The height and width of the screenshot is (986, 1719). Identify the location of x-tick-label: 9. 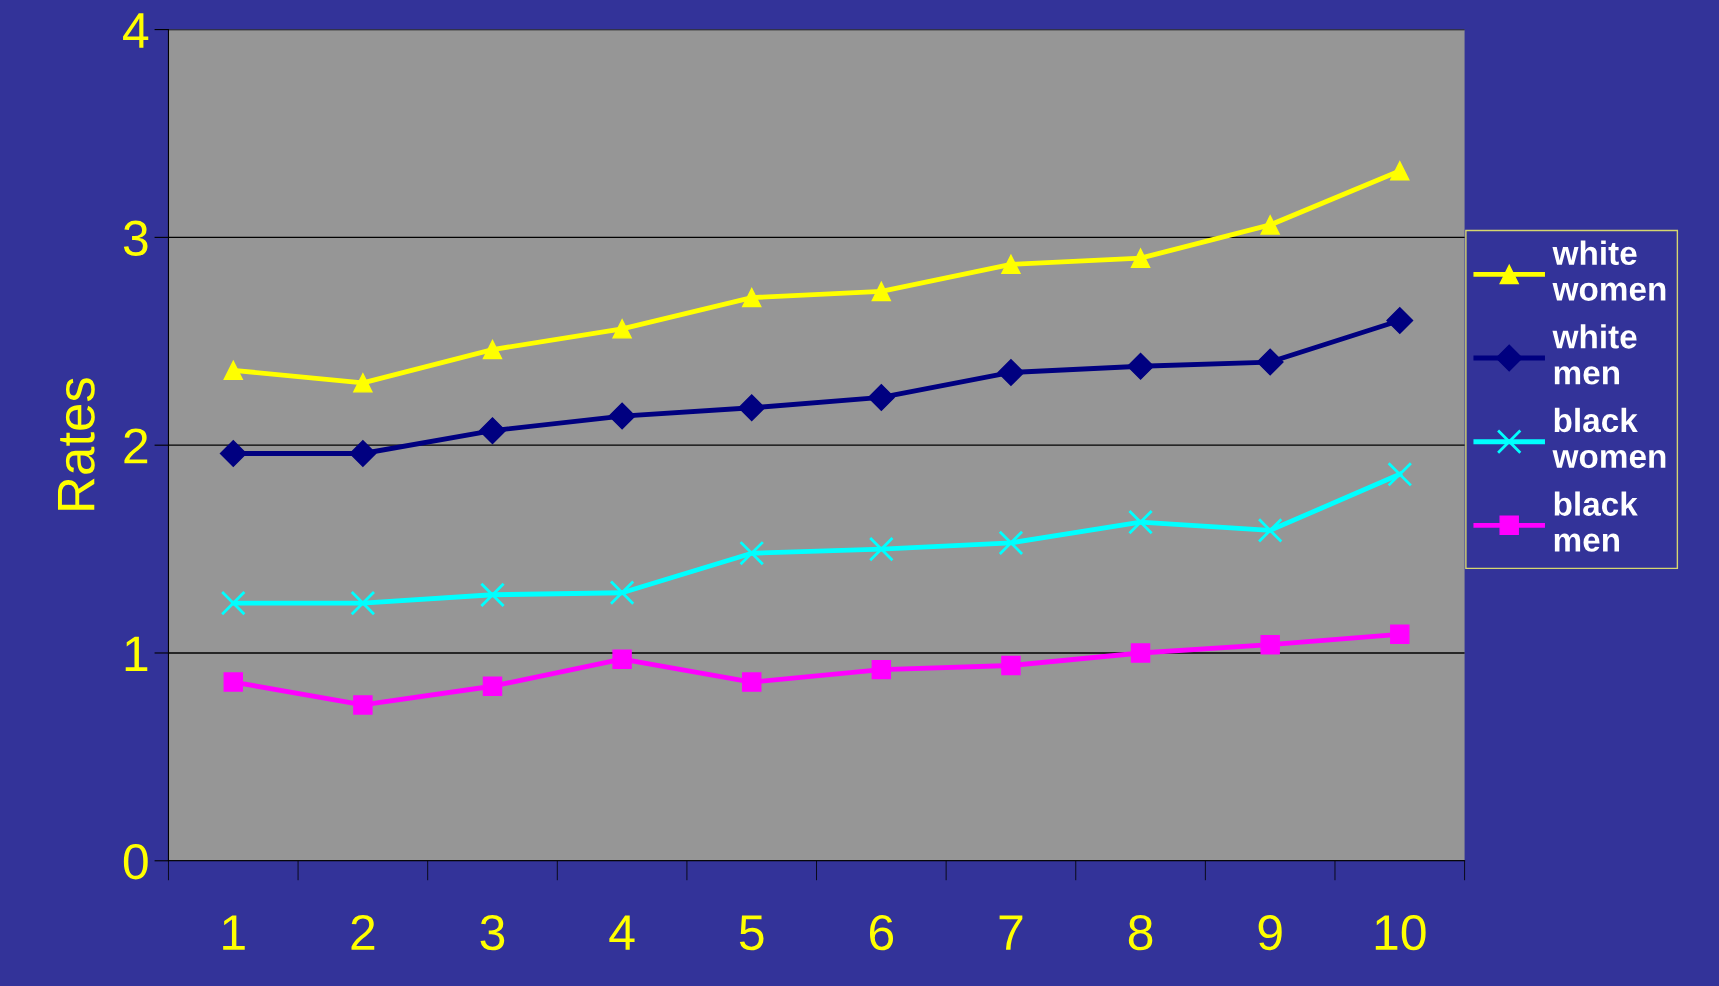
(1270, 932).